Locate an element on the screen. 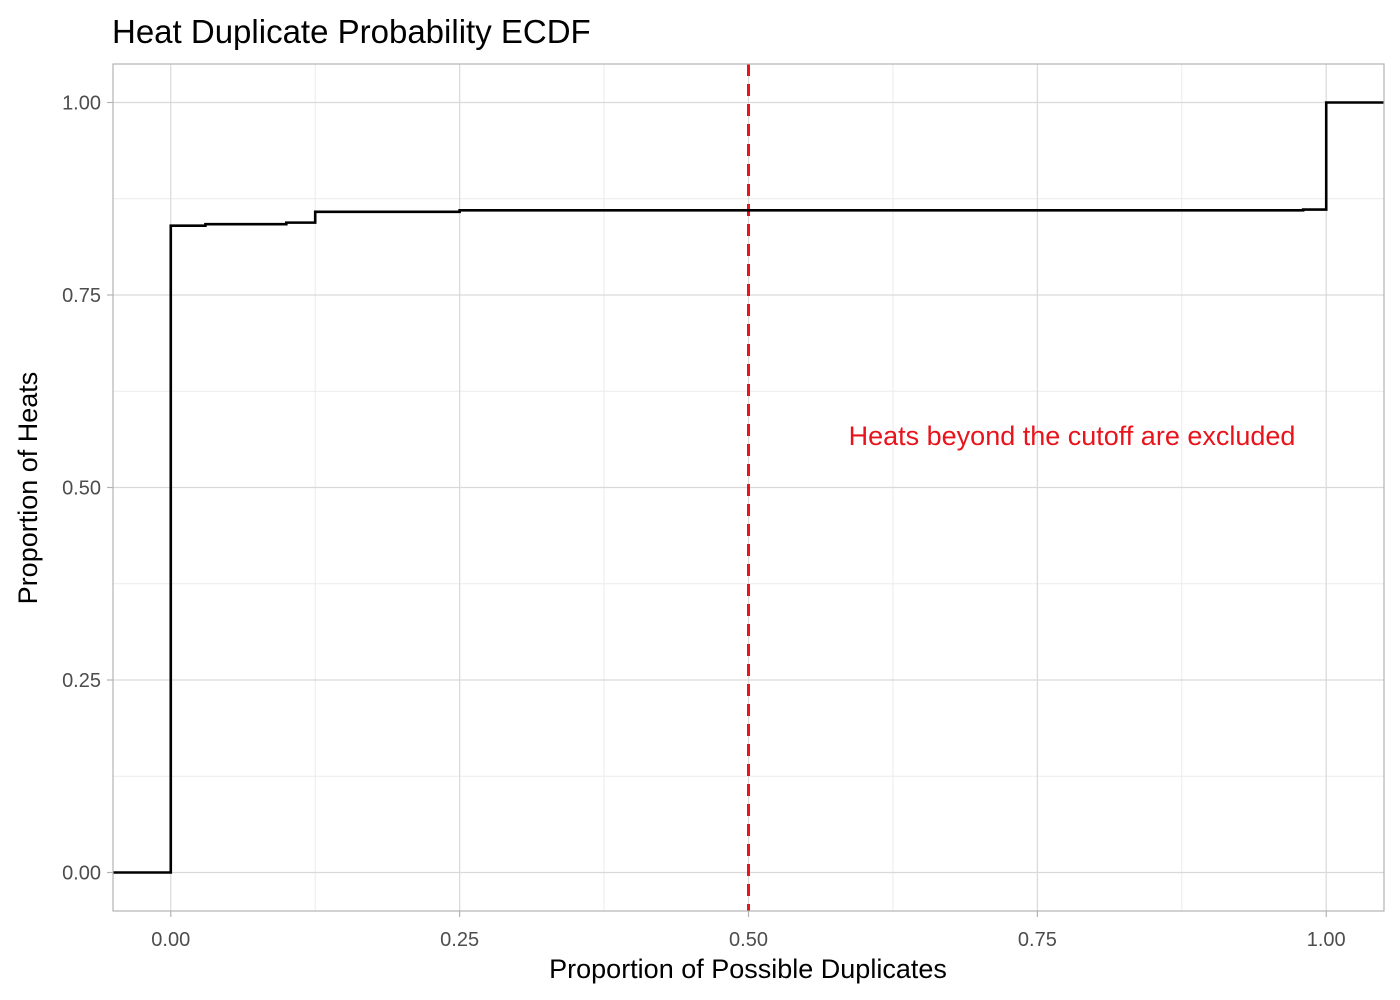  chart-title: Heat Duplicate Probability ECDF is located at coordinates (351, 31).